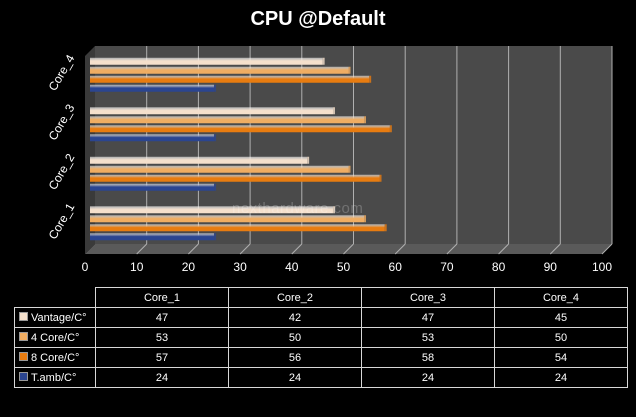  Describe the element at coordinates (295, 357) in the screenshot. I see `table-cell: 56` at that location.